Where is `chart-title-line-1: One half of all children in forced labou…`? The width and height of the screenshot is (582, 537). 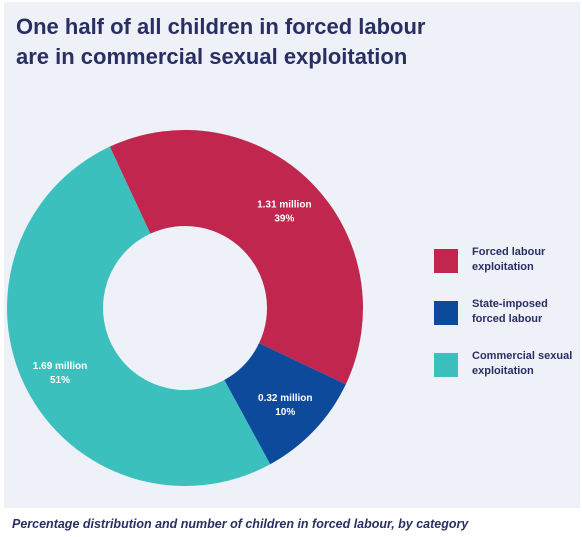 chart-title-line-1: One half of all children in forced labou… is located at coordinates (221, 26).